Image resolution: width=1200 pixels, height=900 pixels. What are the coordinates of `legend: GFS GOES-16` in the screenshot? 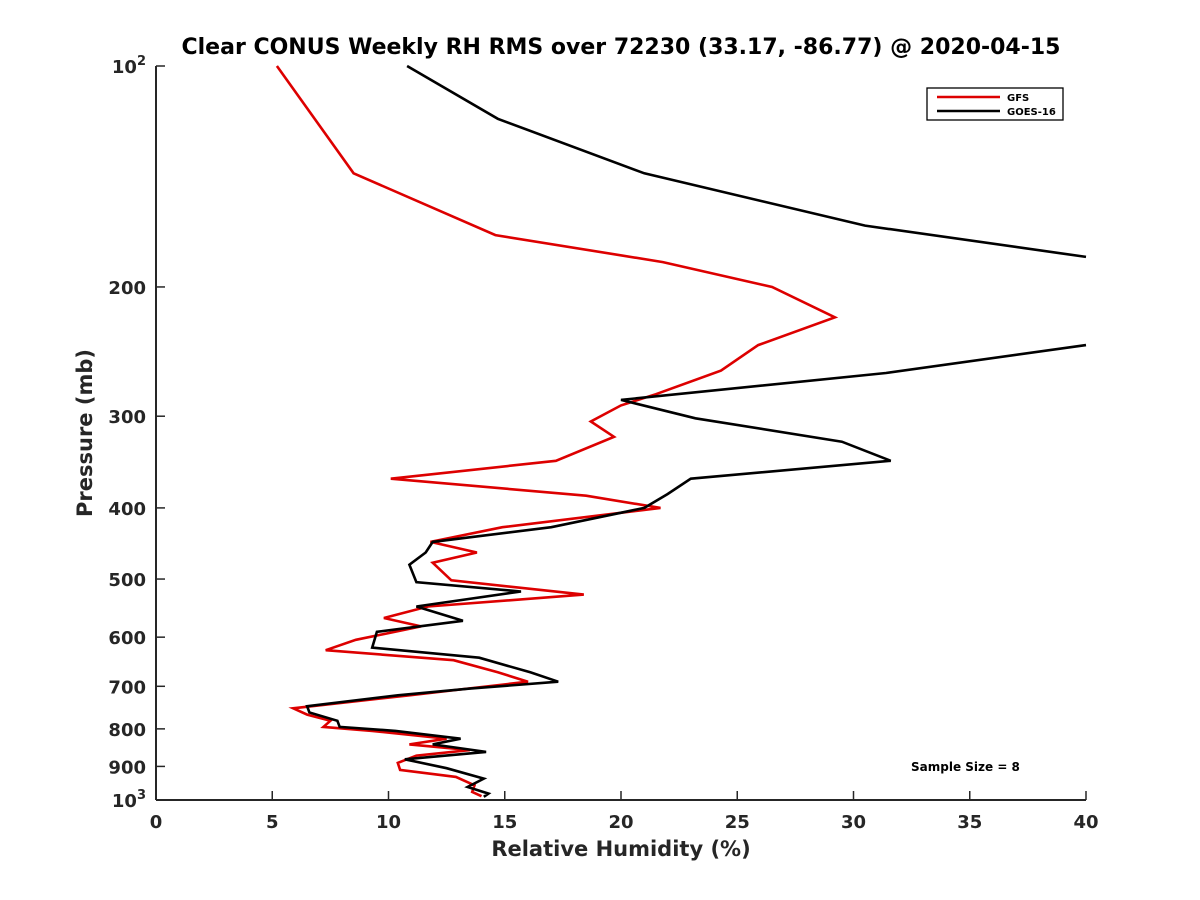 It's located at (995, 104).